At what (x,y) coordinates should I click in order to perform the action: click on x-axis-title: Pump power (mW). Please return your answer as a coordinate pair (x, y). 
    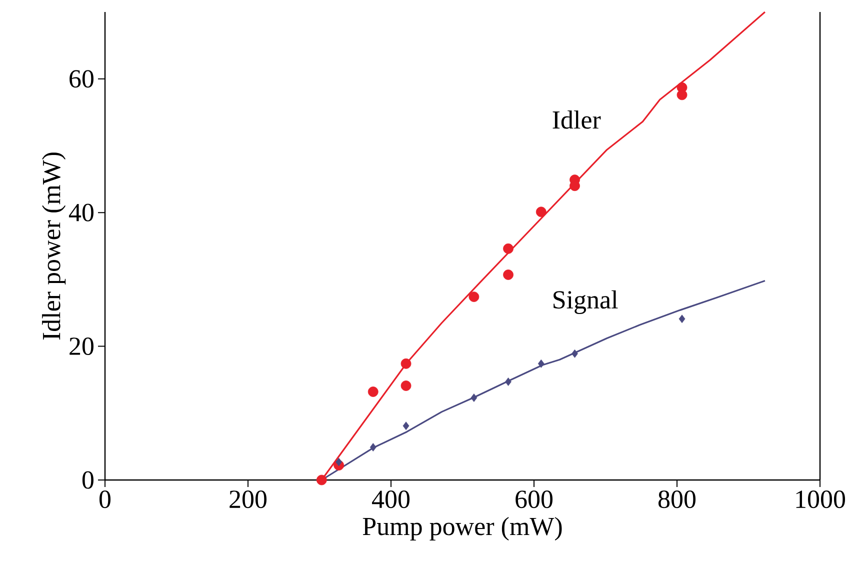
    Looking at the image, I should click on (462, 528).